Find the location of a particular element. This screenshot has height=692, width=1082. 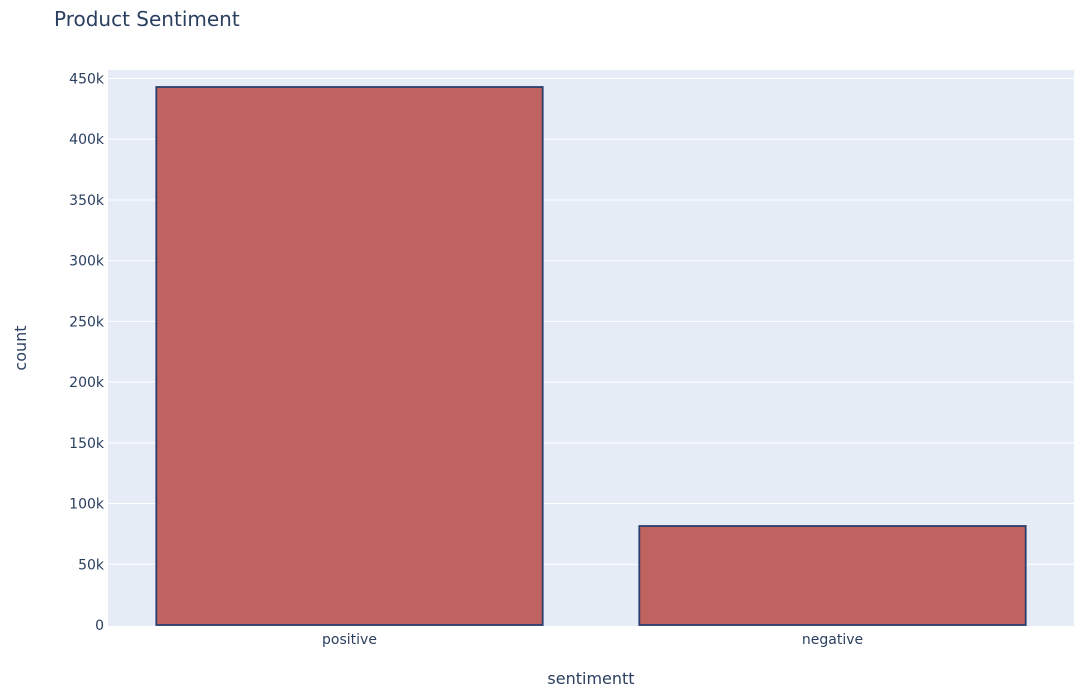

y-tick-label: 200k is located at coordinates (87, 383).